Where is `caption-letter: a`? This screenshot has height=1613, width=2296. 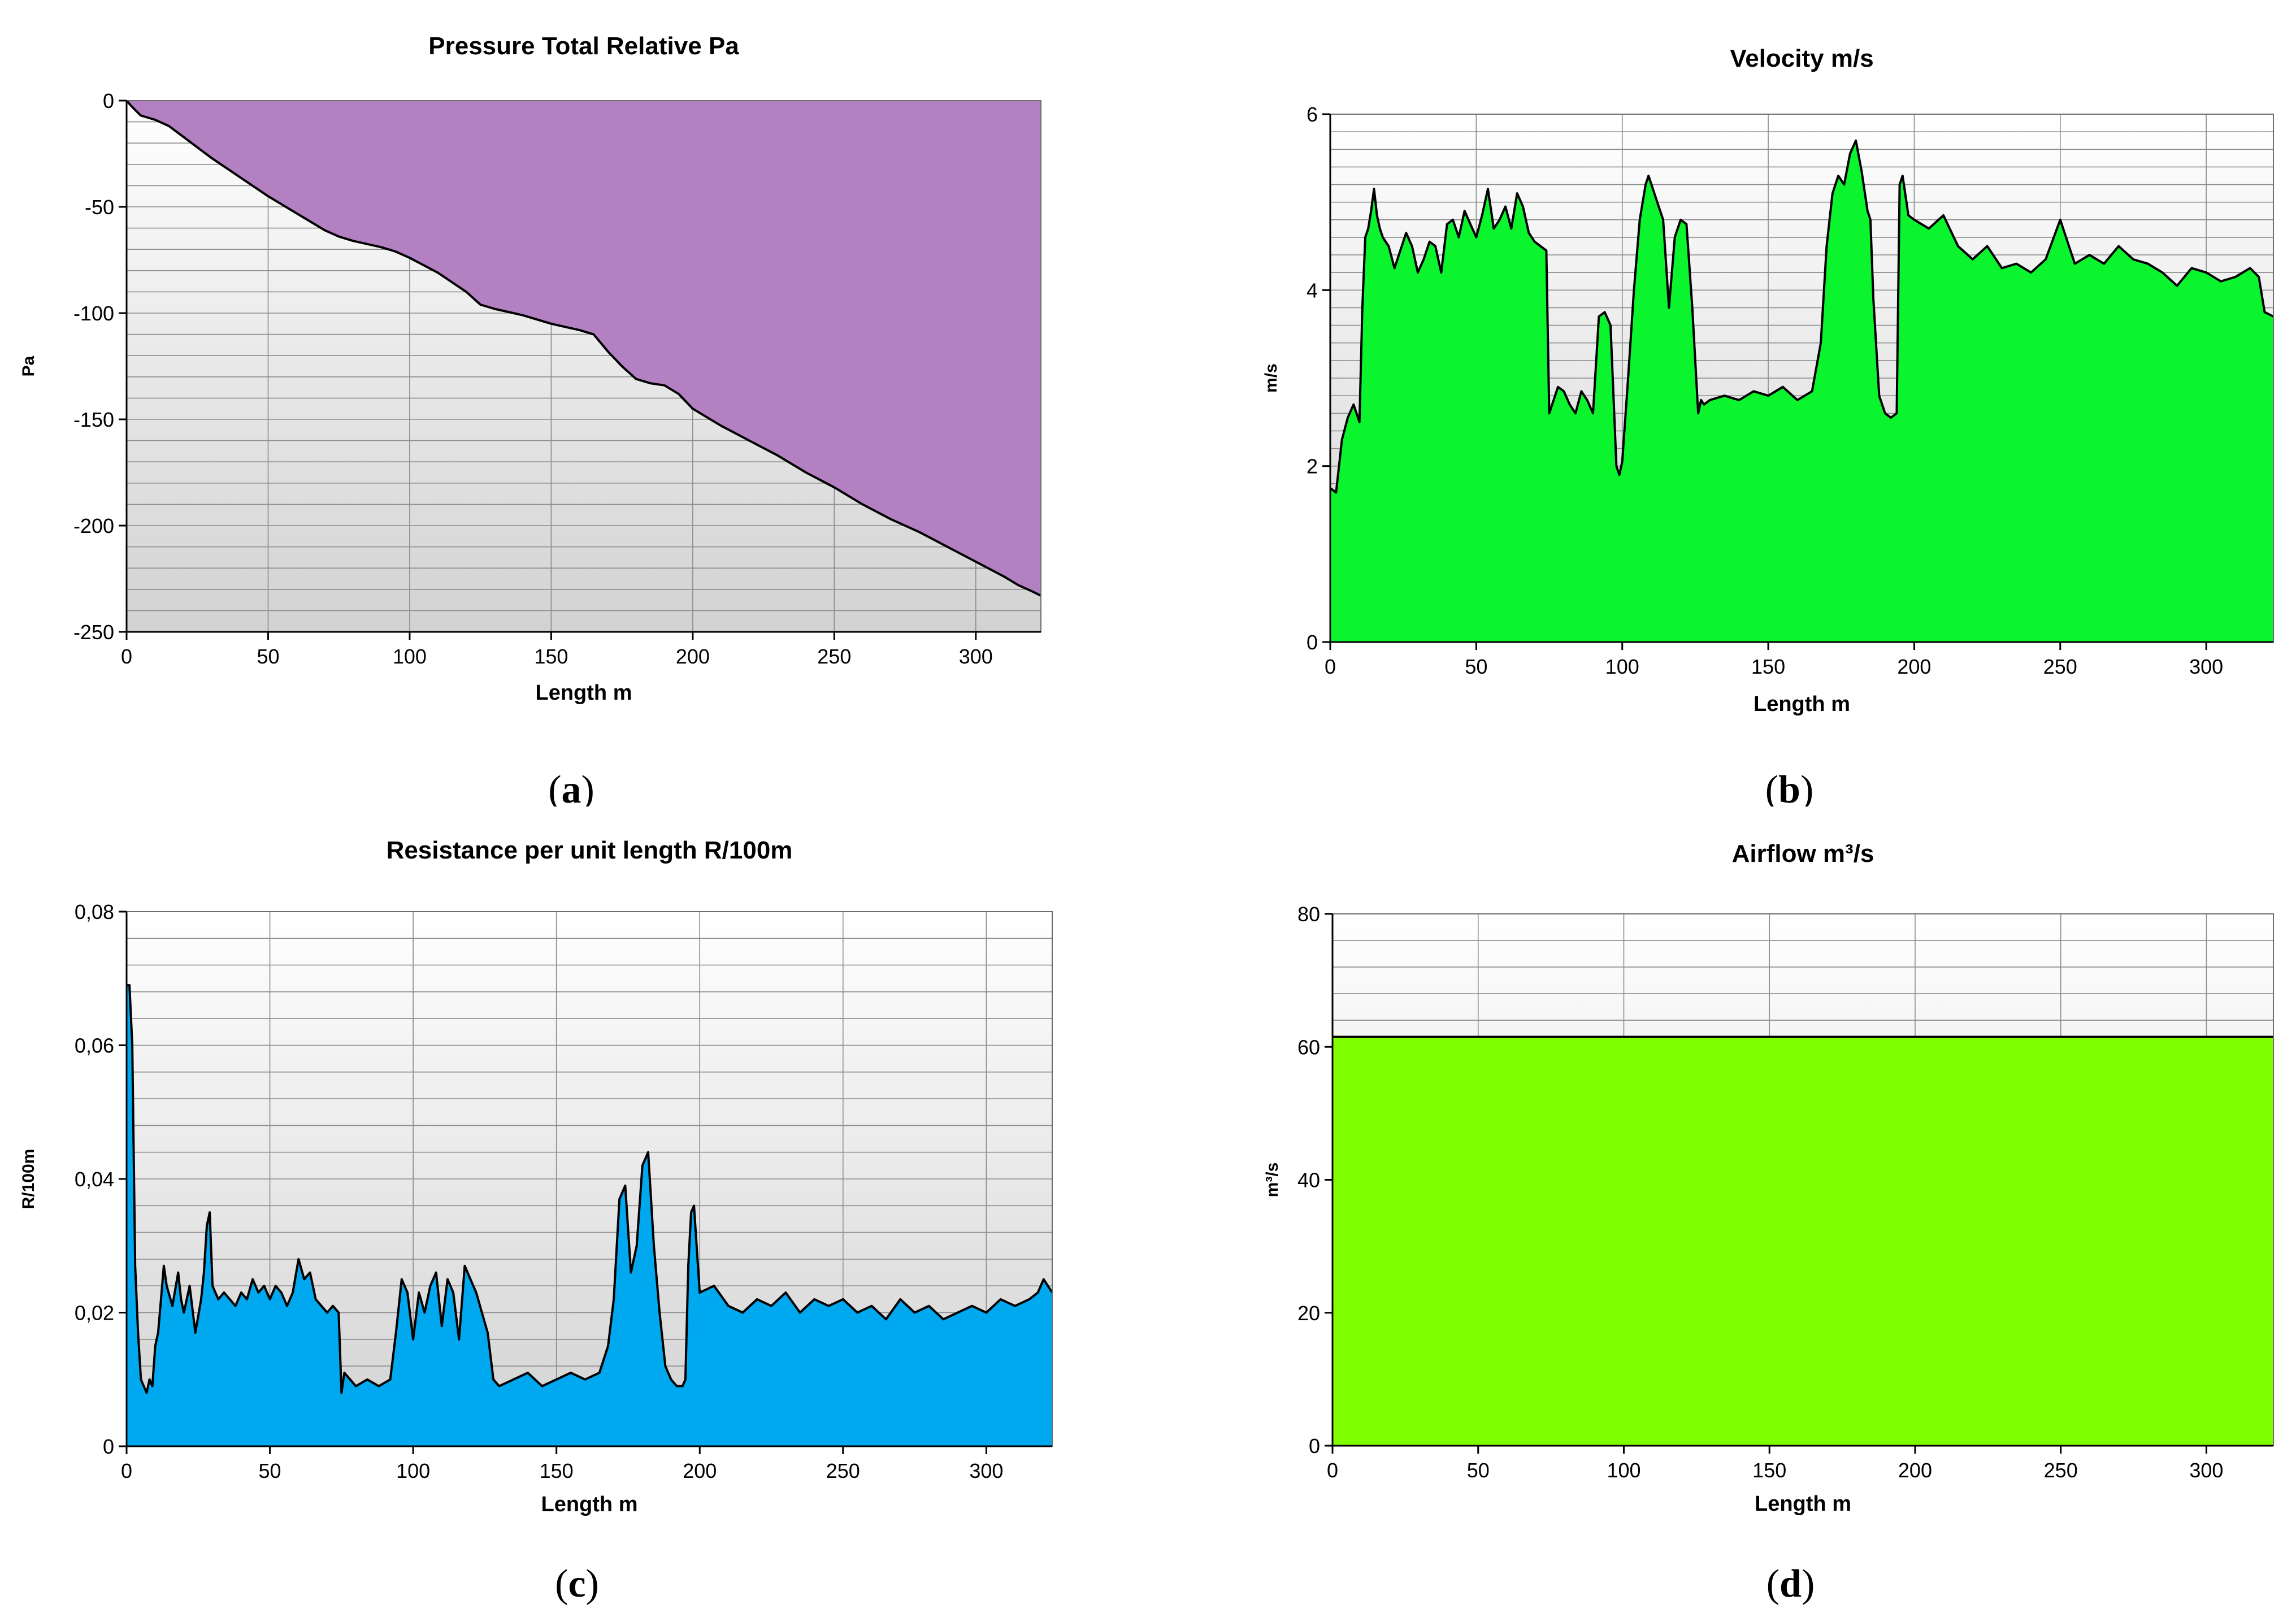
caption-letter: a is located at coordinates (571, 787).